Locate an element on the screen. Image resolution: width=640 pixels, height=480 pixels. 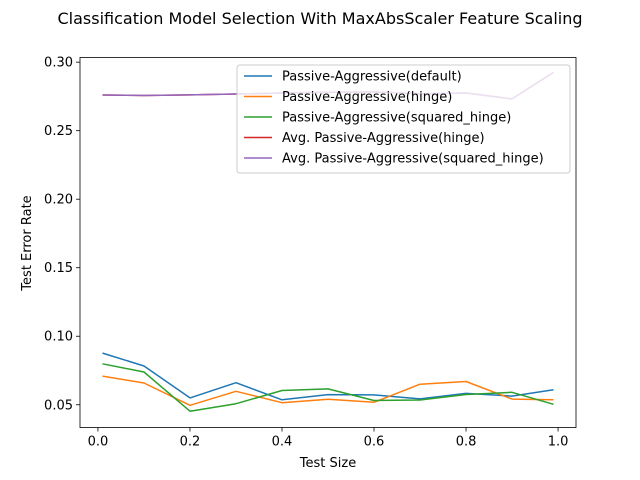
y-axis: 0.05 0.10 0.15 0.20 0.25 0.30 is located at coordinates (62, 234).